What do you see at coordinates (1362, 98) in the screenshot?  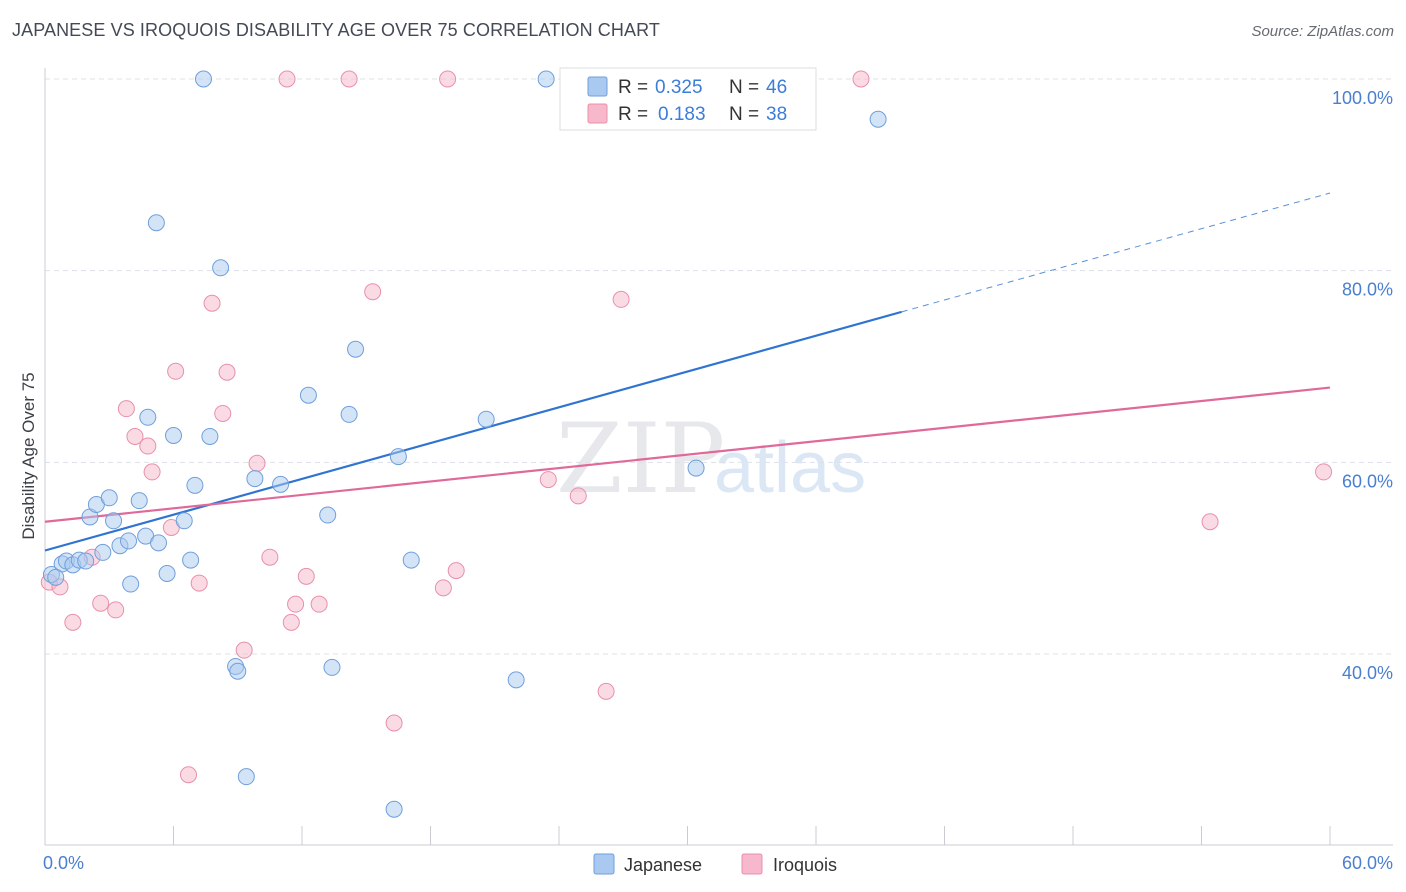 I see `y-tick-label: 100.0%` at bounding box center [1362, 98].